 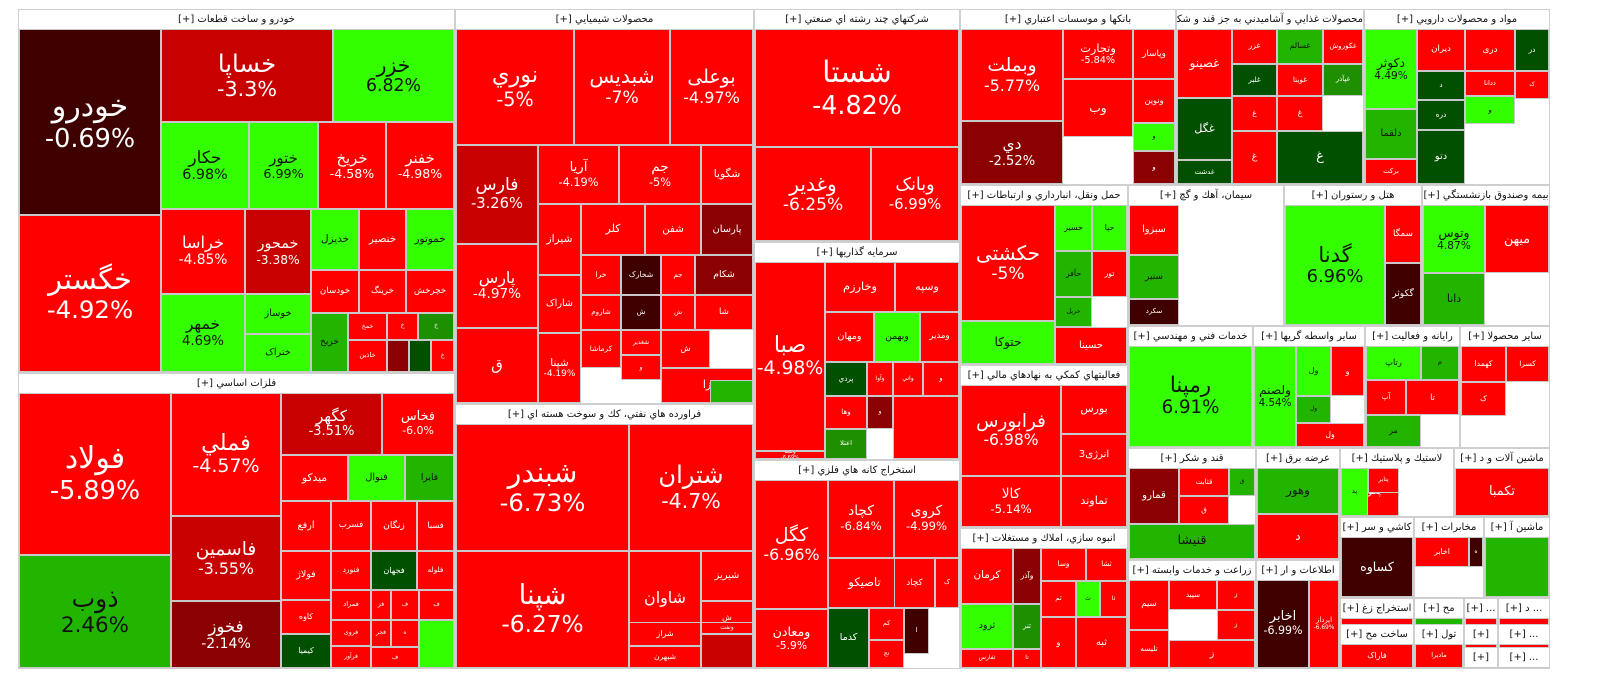 What do you see at coordinates (442, 356) in the screenshot?
I see `stock-tile: خ` at bounding box center [442, 356].